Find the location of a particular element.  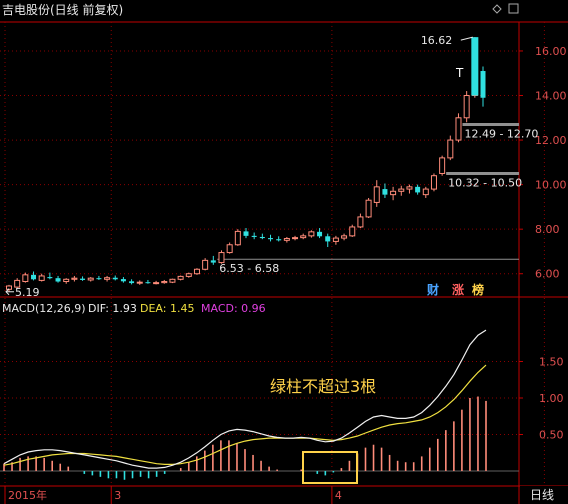

price-tick-label: 12.00 is located at coordinates (551, 140).